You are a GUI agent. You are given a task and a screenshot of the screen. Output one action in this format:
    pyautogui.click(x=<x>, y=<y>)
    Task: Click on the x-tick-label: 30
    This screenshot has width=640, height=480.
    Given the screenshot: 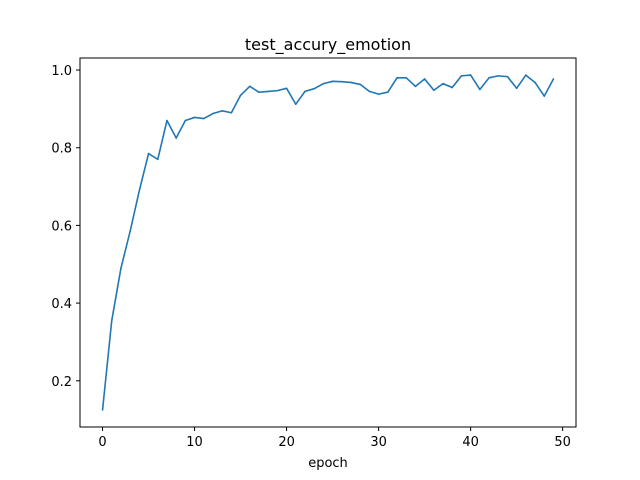 What is the action you would take?
    pyautogui.click(x=378, y=442)
    